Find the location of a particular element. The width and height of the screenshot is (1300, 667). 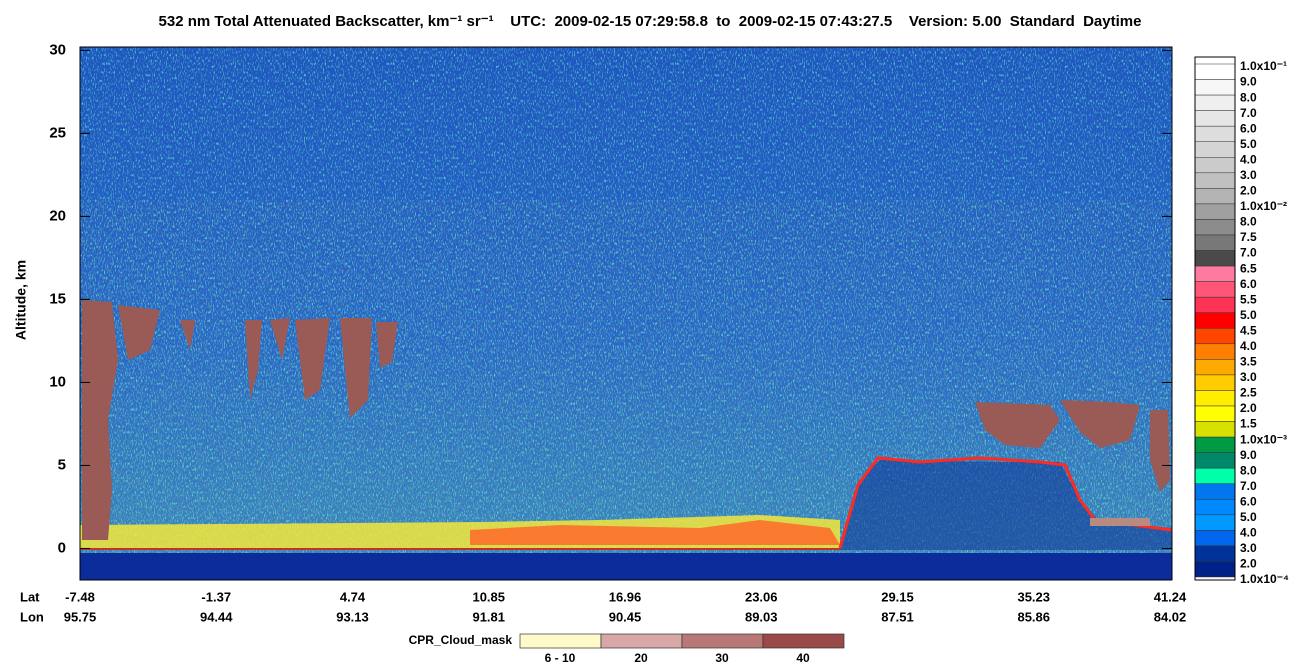

cloud-mask-label: 40 is located at coordinates (803, 658).